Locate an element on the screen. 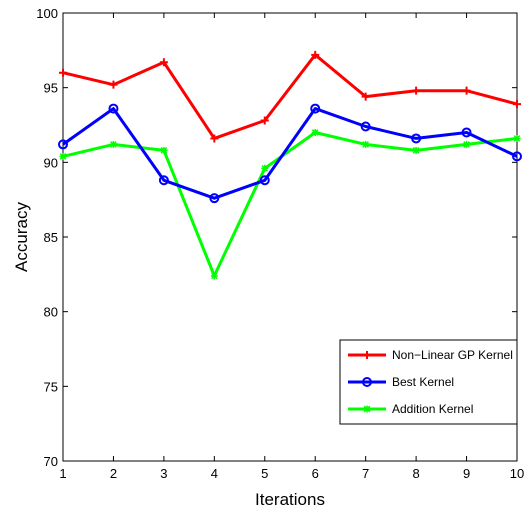 This screenshot has height=519, width=527. x-axis-label: Iterations is located at coordinates (290, 499).